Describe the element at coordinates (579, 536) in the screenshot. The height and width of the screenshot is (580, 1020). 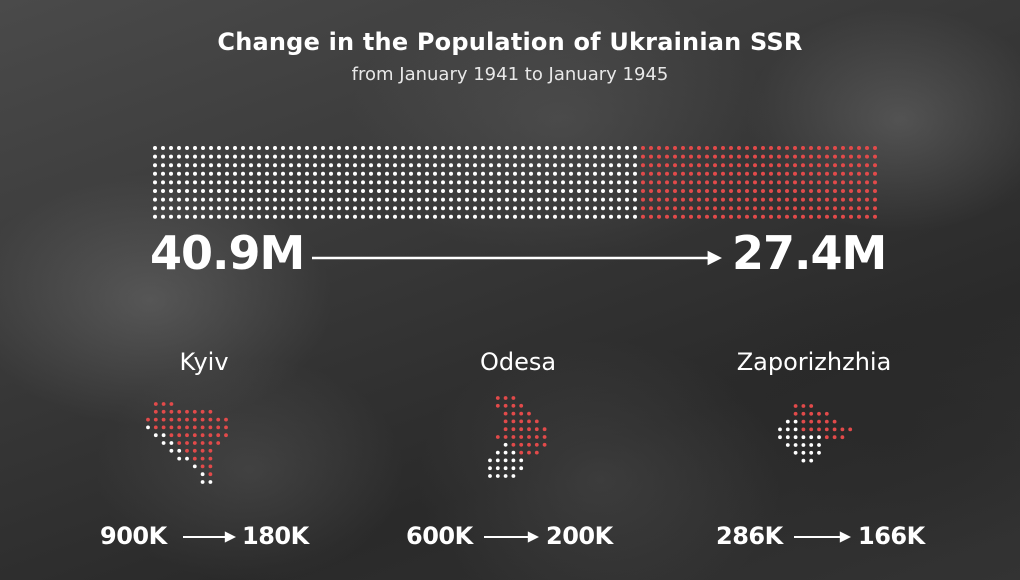
I see `odesa-end-label: 200K` at that location.